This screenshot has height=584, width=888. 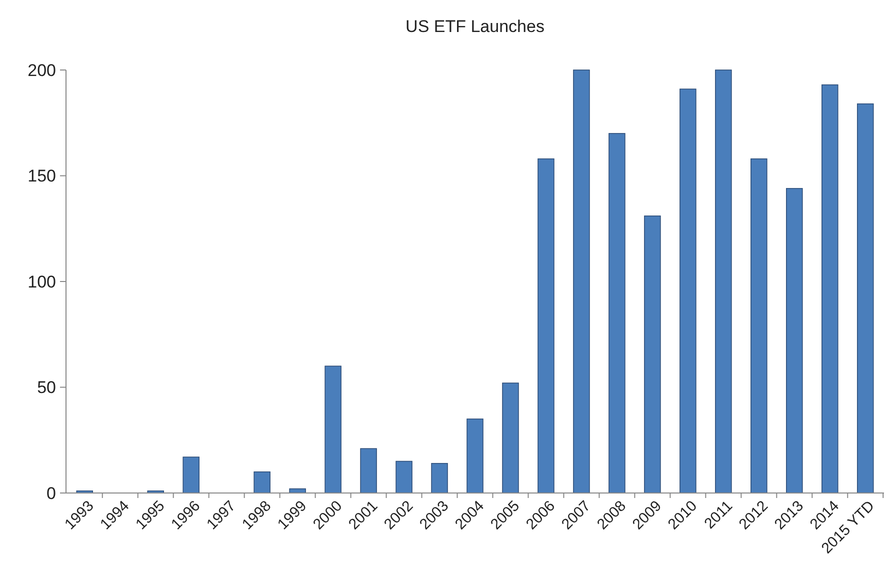 What do you see at coordinates (42, 282) in the screenshot?
I see `y-tick-label: 100` at bounding box center [42, 282].